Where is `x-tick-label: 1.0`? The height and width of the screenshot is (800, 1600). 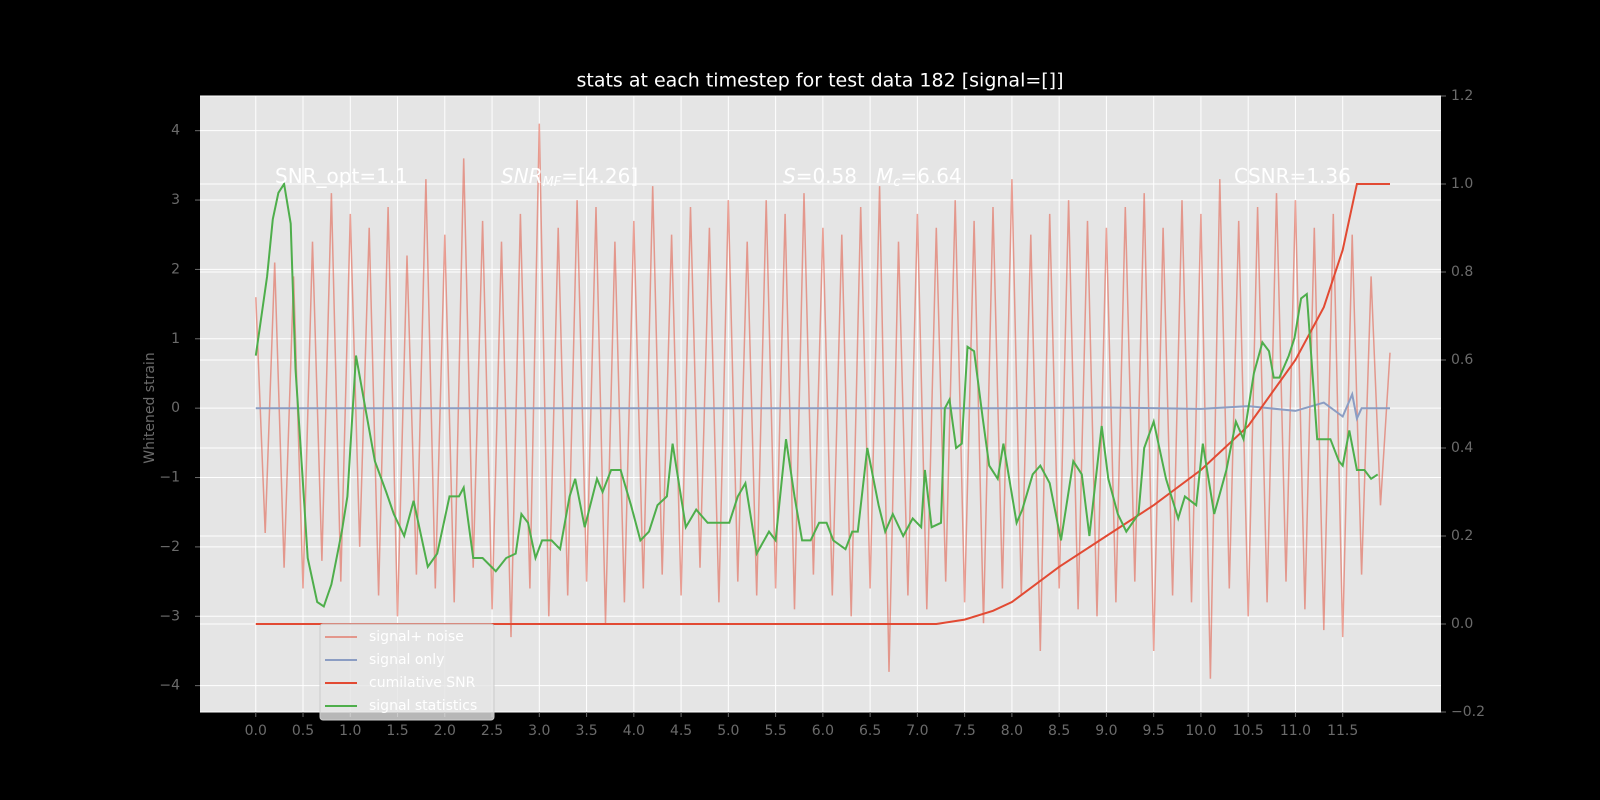 x-tick-label: 1.0 is located at coordinates (350, 731).